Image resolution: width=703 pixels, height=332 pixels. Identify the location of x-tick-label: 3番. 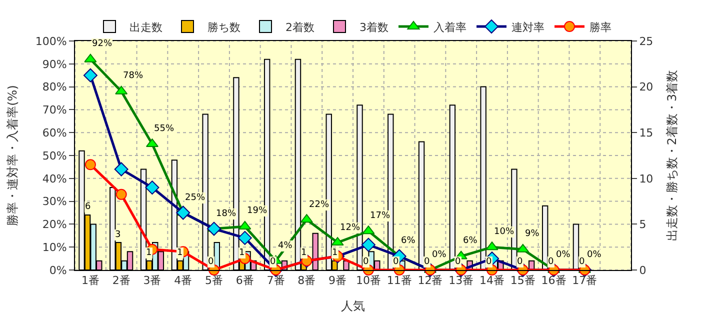
(152, 281).